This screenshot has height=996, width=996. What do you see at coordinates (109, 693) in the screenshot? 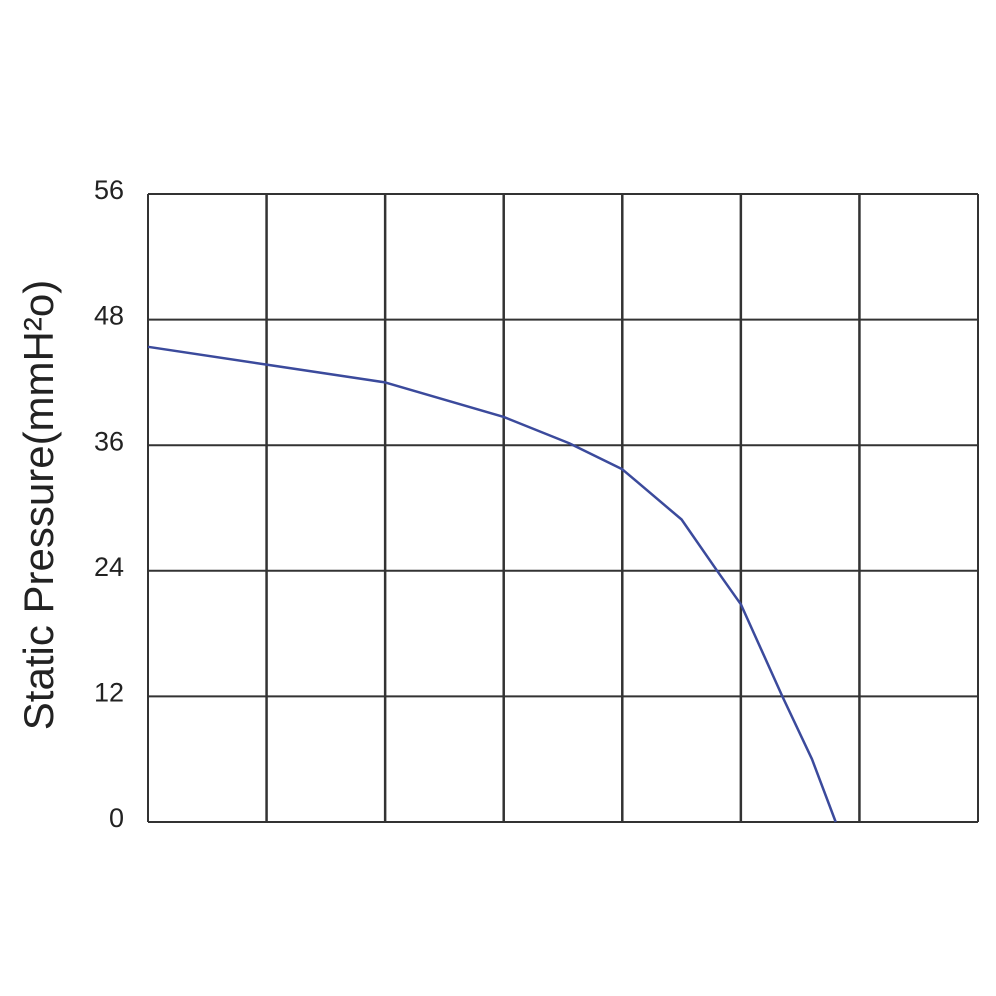
I see `y-tick-label: 12` at bounding box center [109, 693].